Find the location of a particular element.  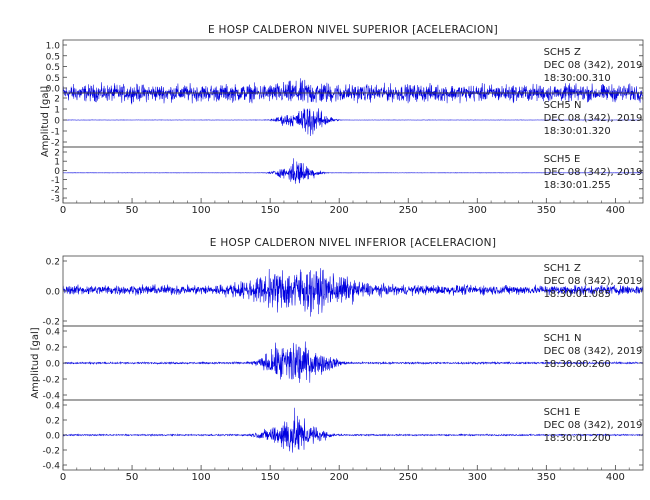

waveform-sch1-n is located at coordinates (353, 362).